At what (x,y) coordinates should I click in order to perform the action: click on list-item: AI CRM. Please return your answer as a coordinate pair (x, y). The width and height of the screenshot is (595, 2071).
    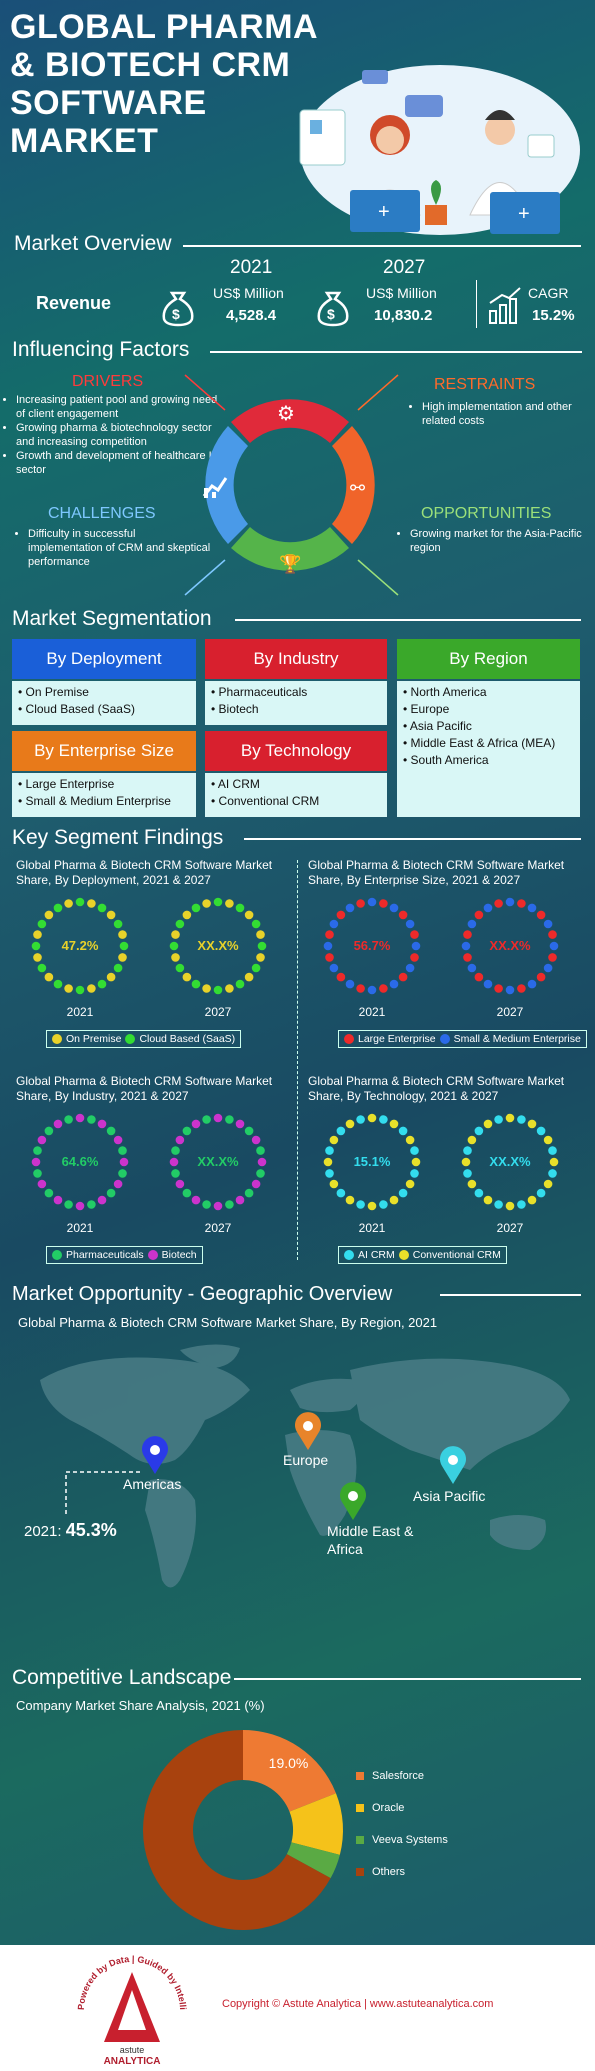
    Looking at the image, I should click on (296, 784).